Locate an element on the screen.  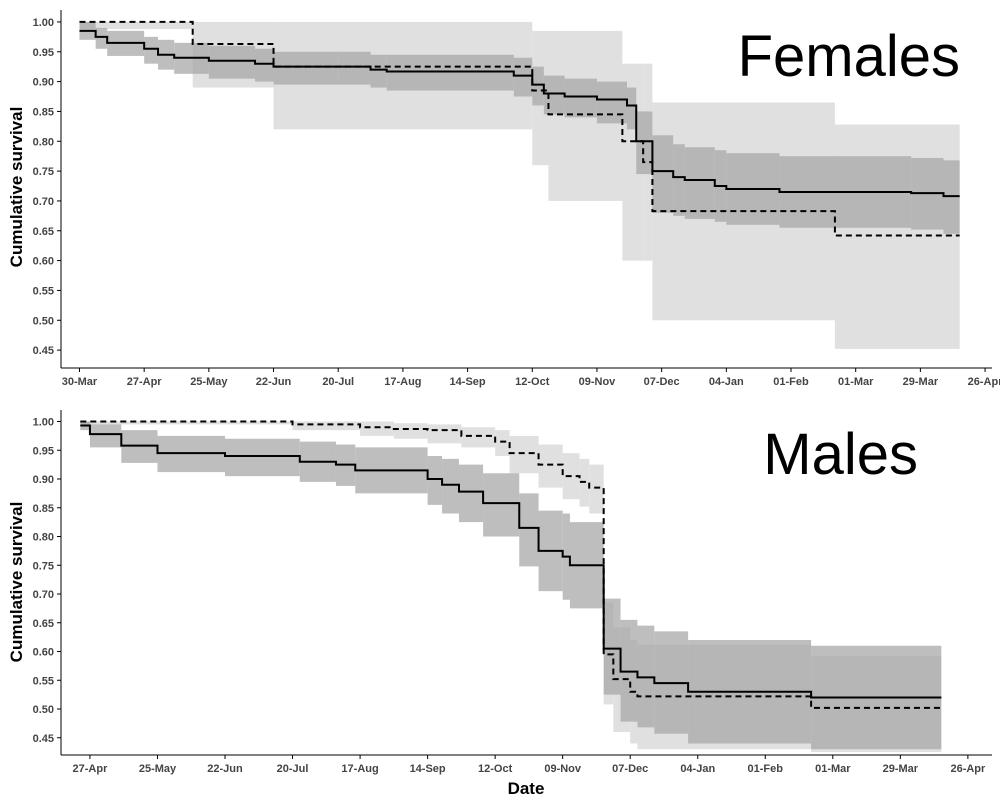
males-y-axis-label: Cumulative survival is located at coordinates (16, 582).